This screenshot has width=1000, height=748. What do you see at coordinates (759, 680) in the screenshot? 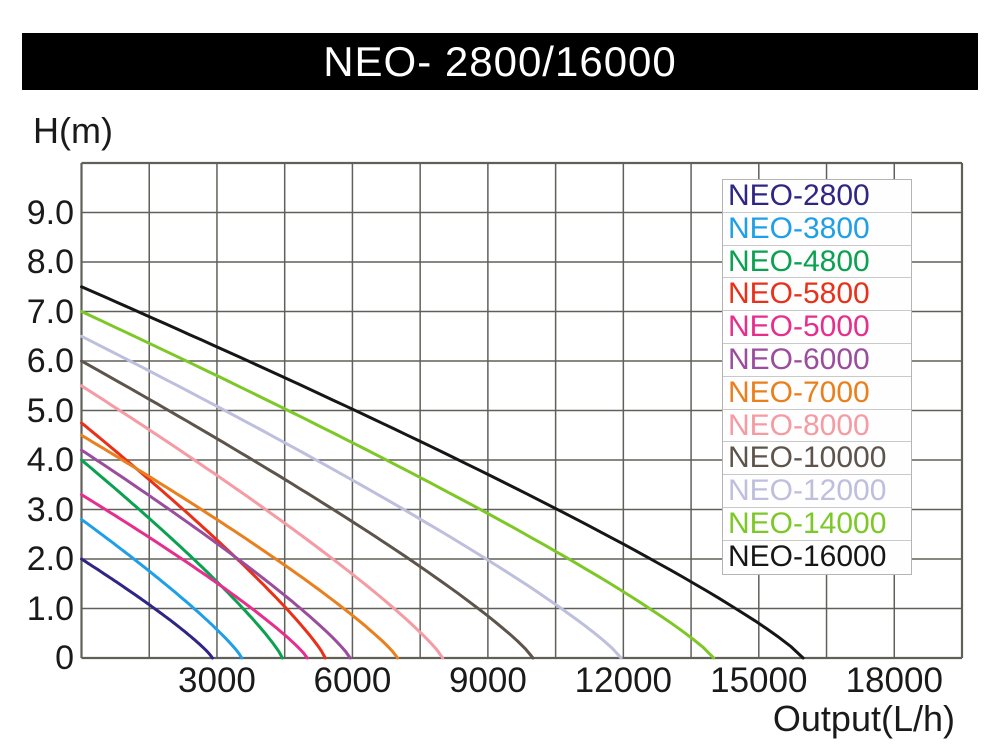
I see `x-tick-15000: 15000` at bounding box center [759, 680].